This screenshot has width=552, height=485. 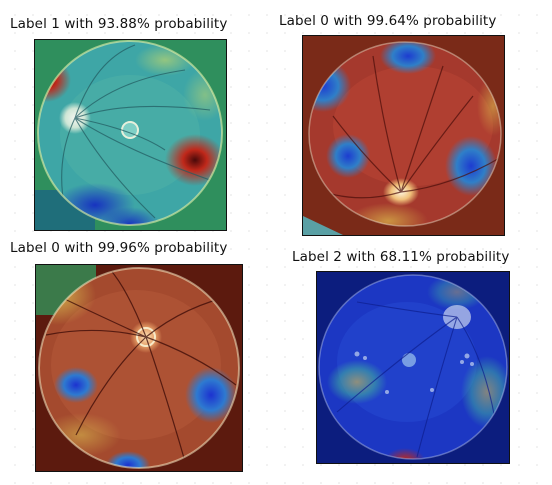 What do you see at coordinates (119, 248) in the screenshot?
I see `panel-caption-3: Label 0 with 99.96% probability` at bounding box center [119, 248].